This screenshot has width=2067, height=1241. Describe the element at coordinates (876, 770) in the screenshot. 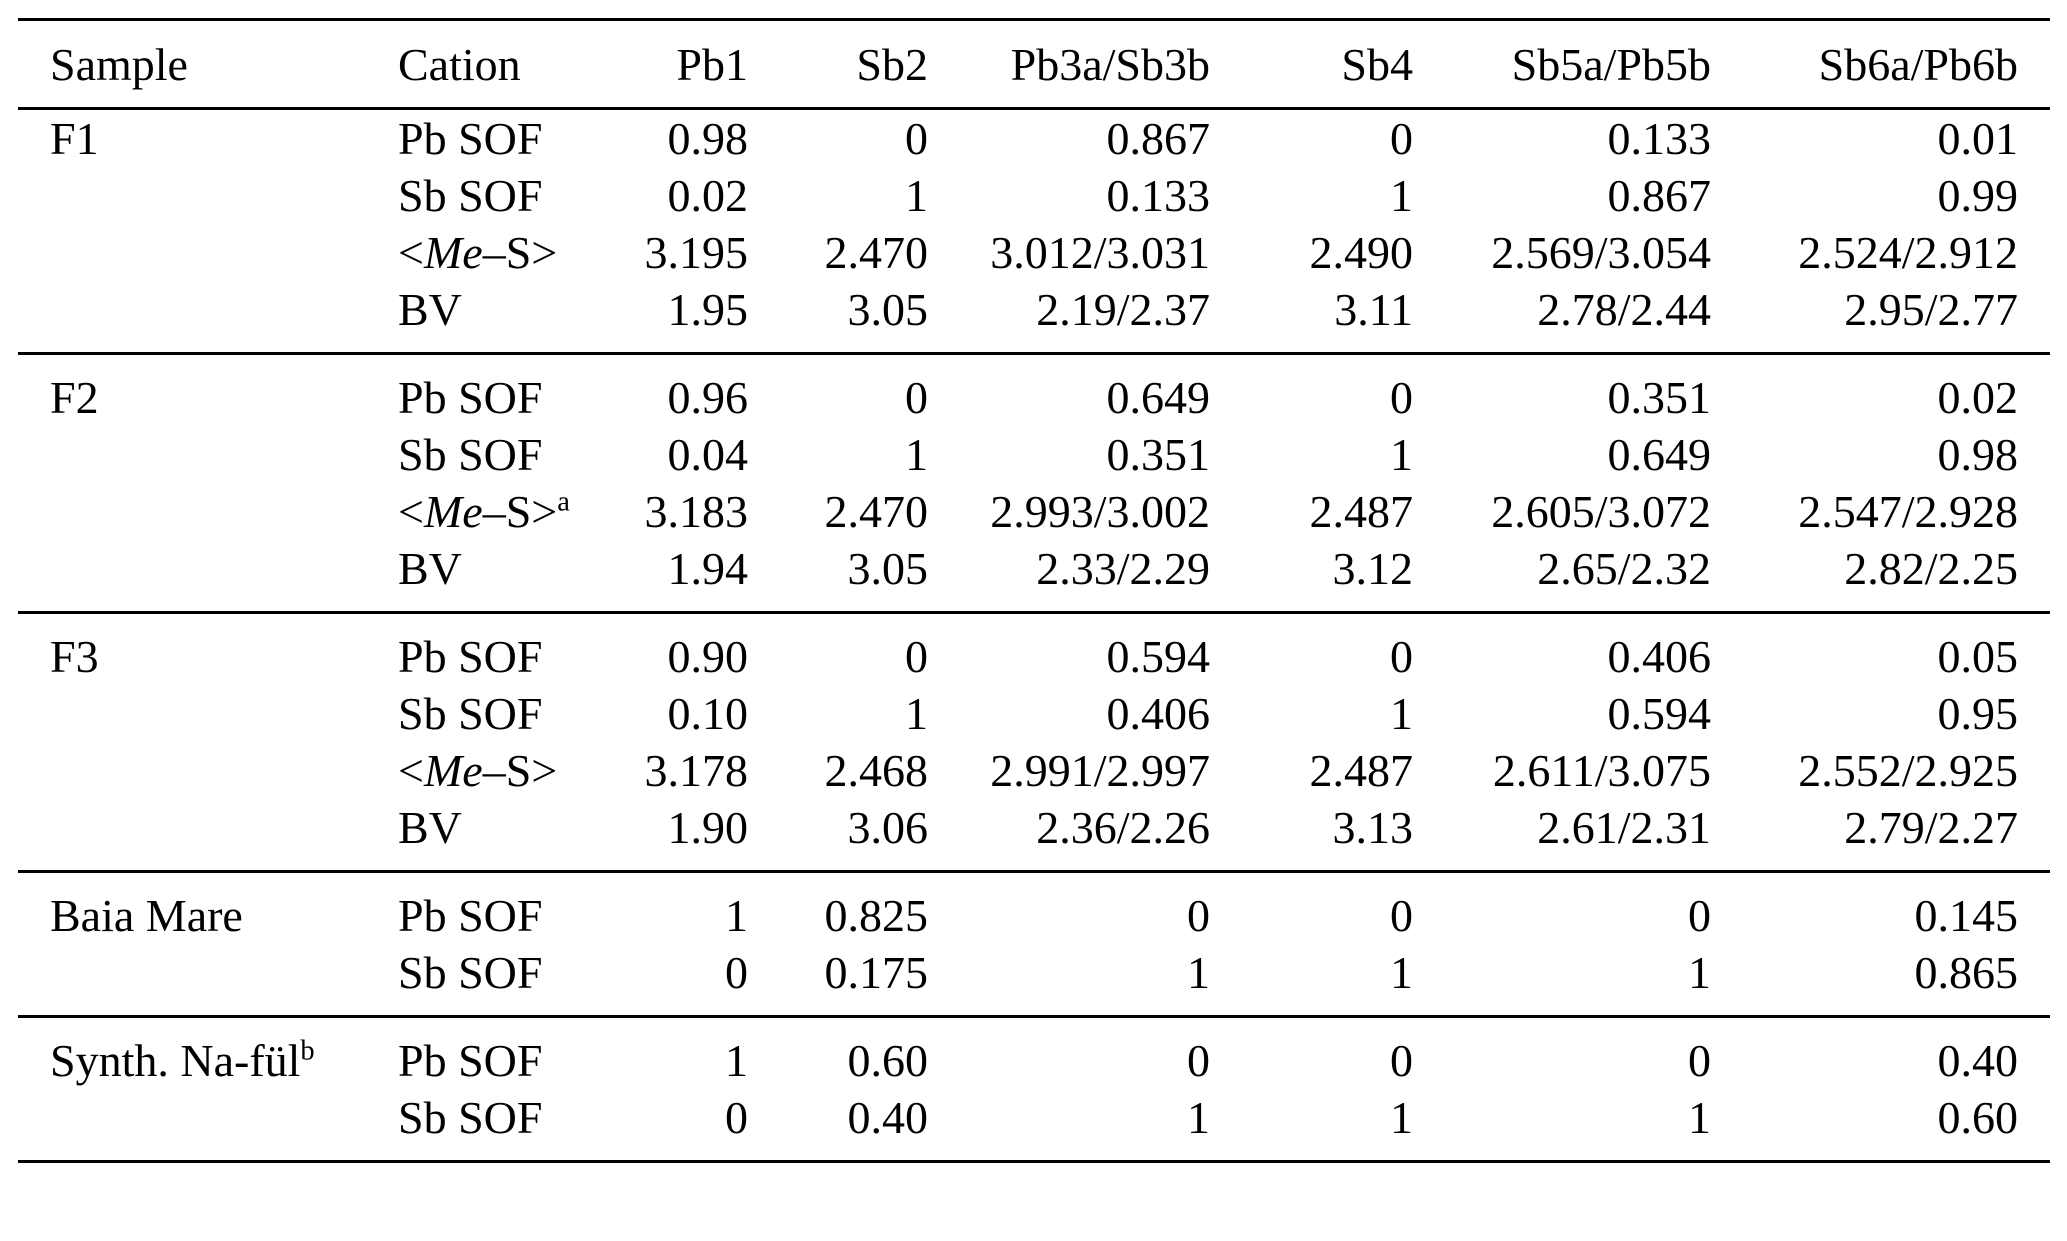

I see `cell-value: 2.468` at that location.